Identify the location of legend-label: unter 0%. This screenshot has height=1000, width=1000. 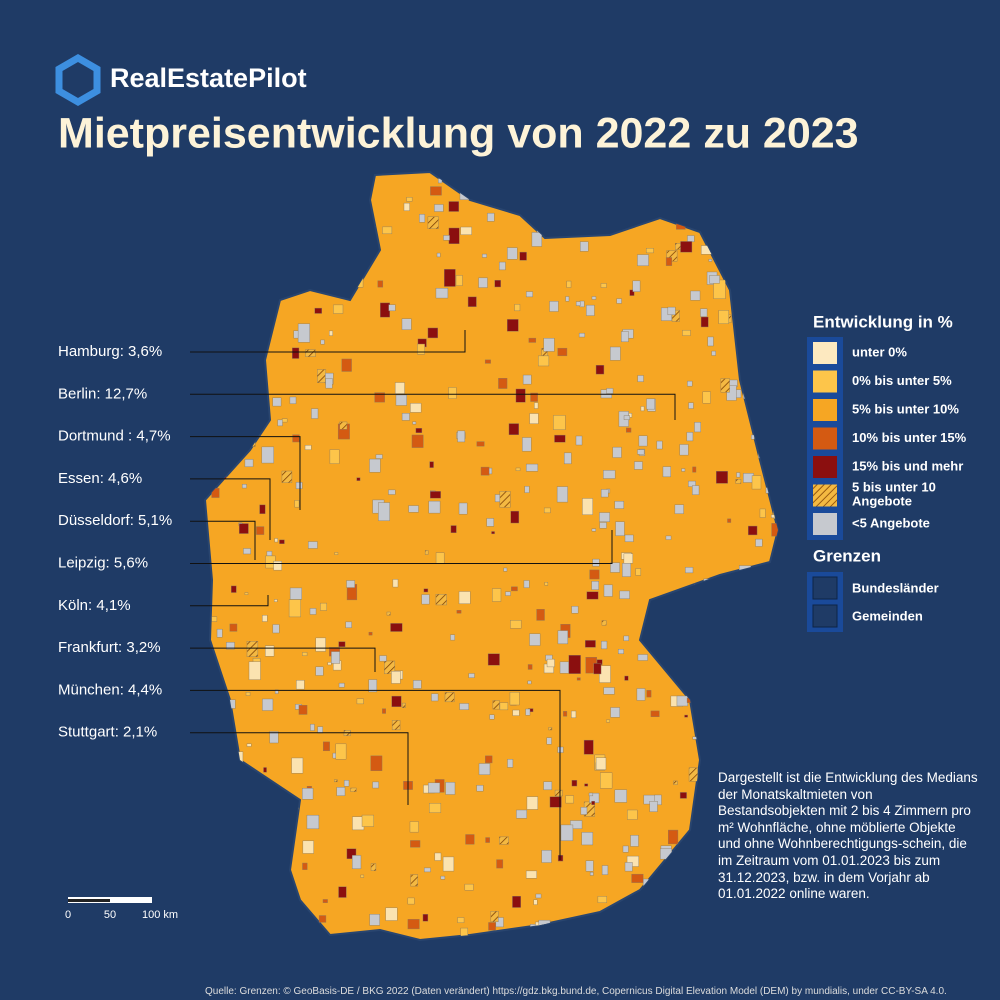
(879, 351).